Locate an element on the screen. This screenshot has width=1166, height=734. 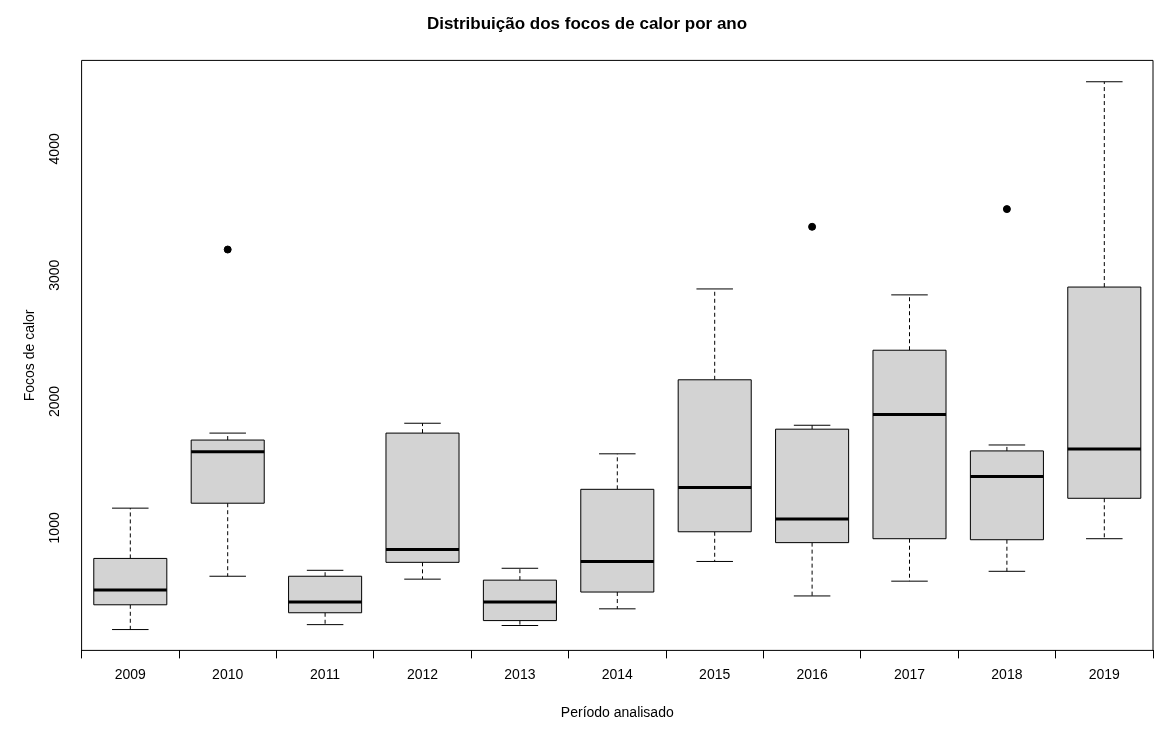
x-tick-label: 2014 is located at coordinates (617, 673).